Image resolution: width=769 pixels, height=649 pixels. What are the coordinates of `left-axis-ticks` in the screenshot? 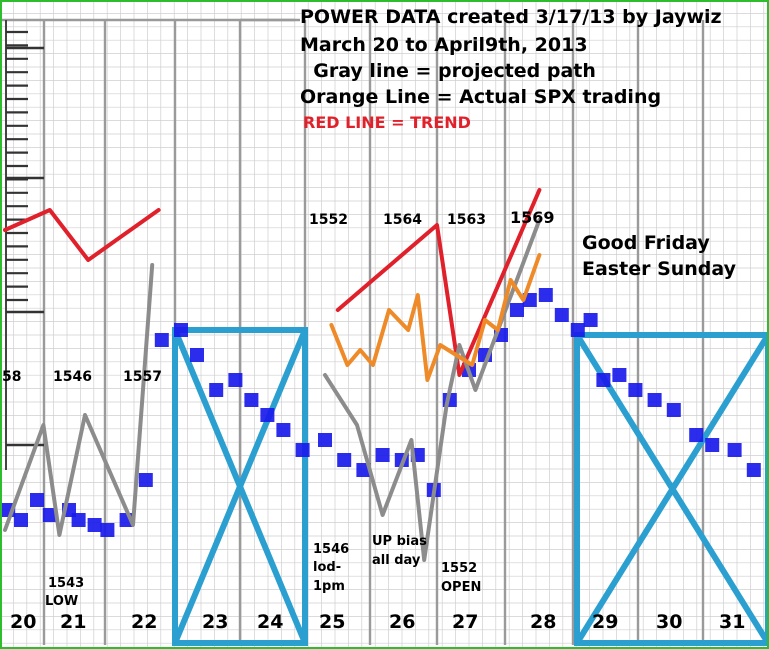 It's located at (24, 245).